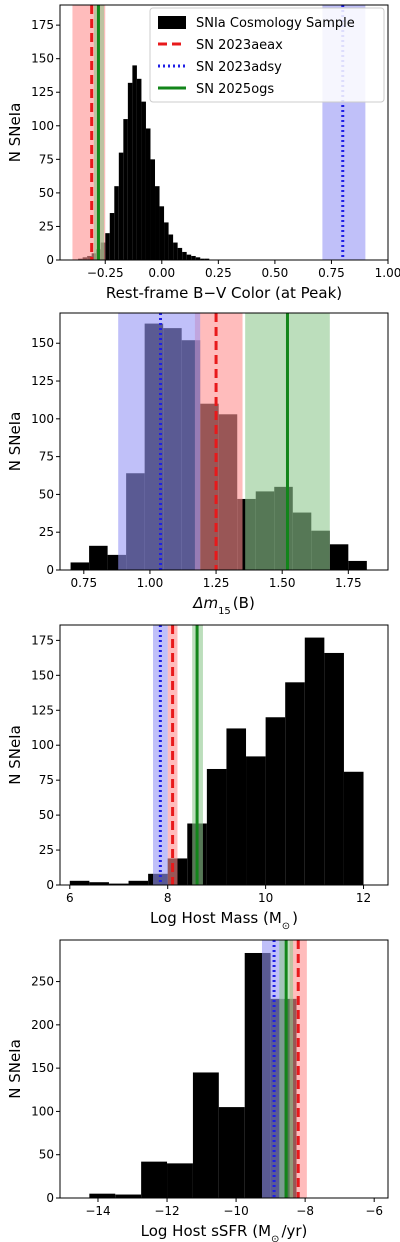 The height and width of the screenshot is (1242, 400). I want to click on x-tick-label: 1.50, so click(282, 583).